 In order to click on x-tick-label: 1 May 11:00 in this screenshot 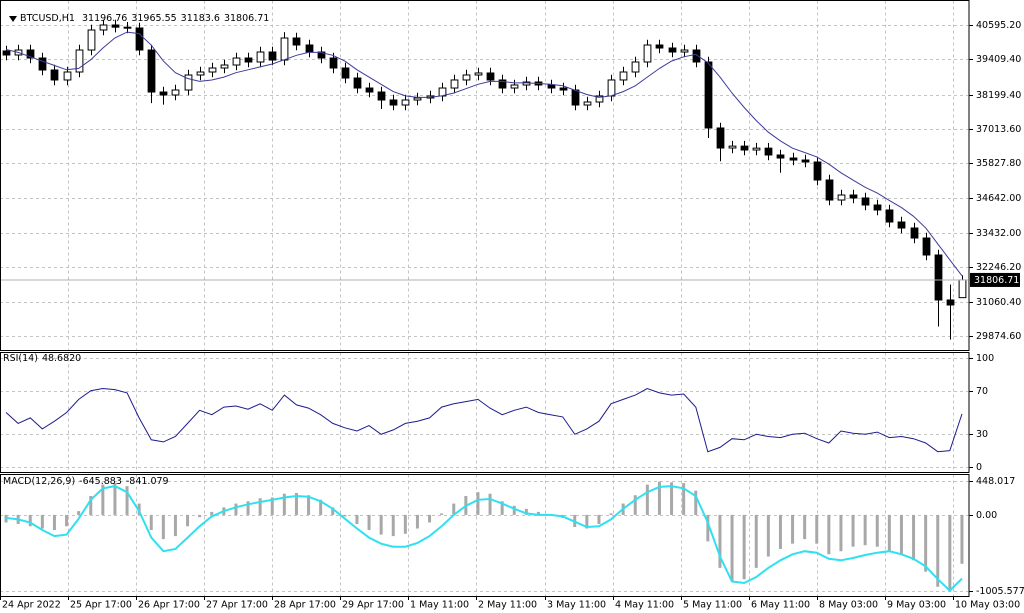, I will do `click(439, 605)`.